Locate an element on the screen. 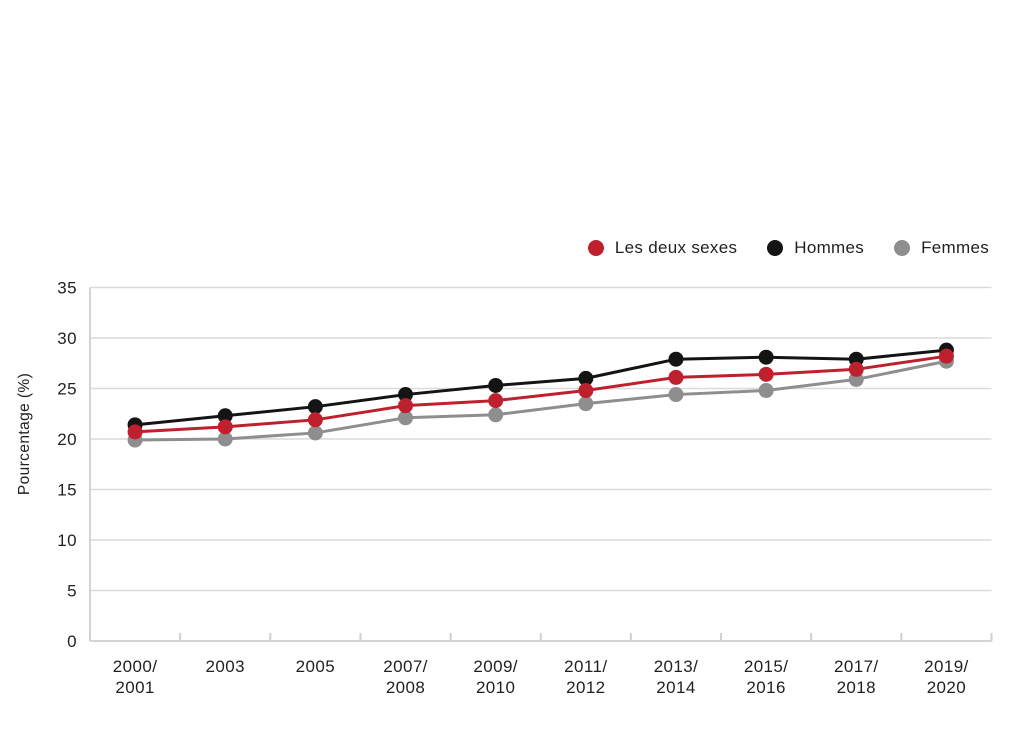 This screenshot has width=1012, height=750. legend: Les deux sexes Hommes Femmes is located at coordinates (788, 248).